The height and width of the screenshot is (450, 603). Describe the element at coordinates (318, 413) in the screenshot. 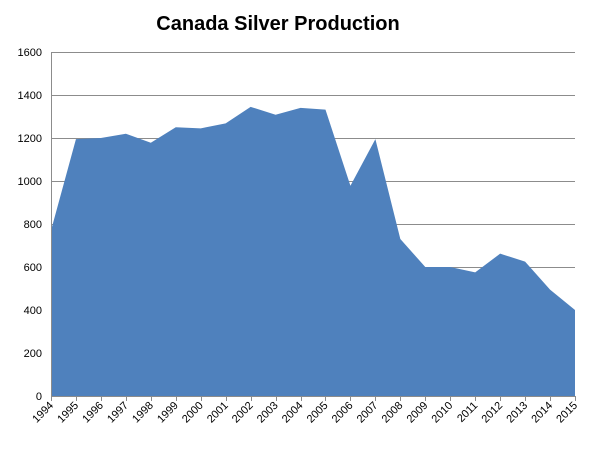

I see `x-tick-label: 2005` at that location.